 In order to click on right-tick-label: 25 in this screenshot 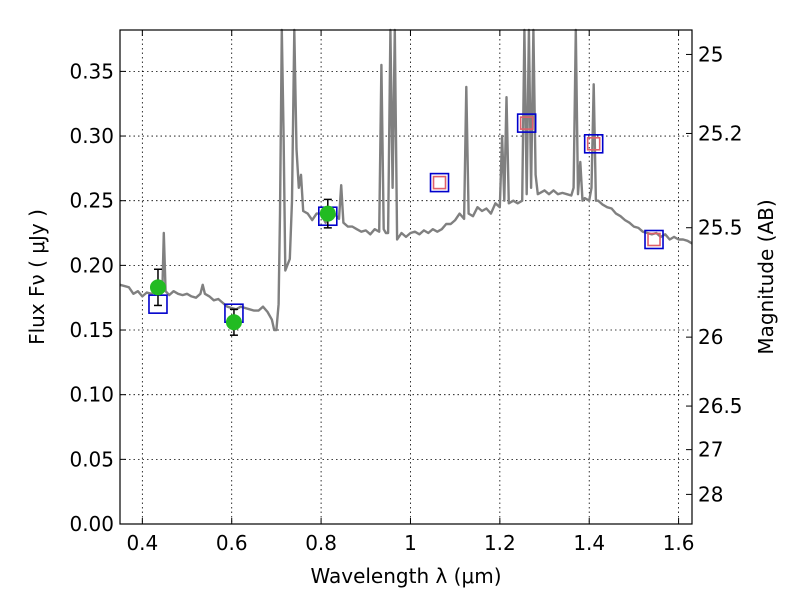, I will do `click(710, 54)`.